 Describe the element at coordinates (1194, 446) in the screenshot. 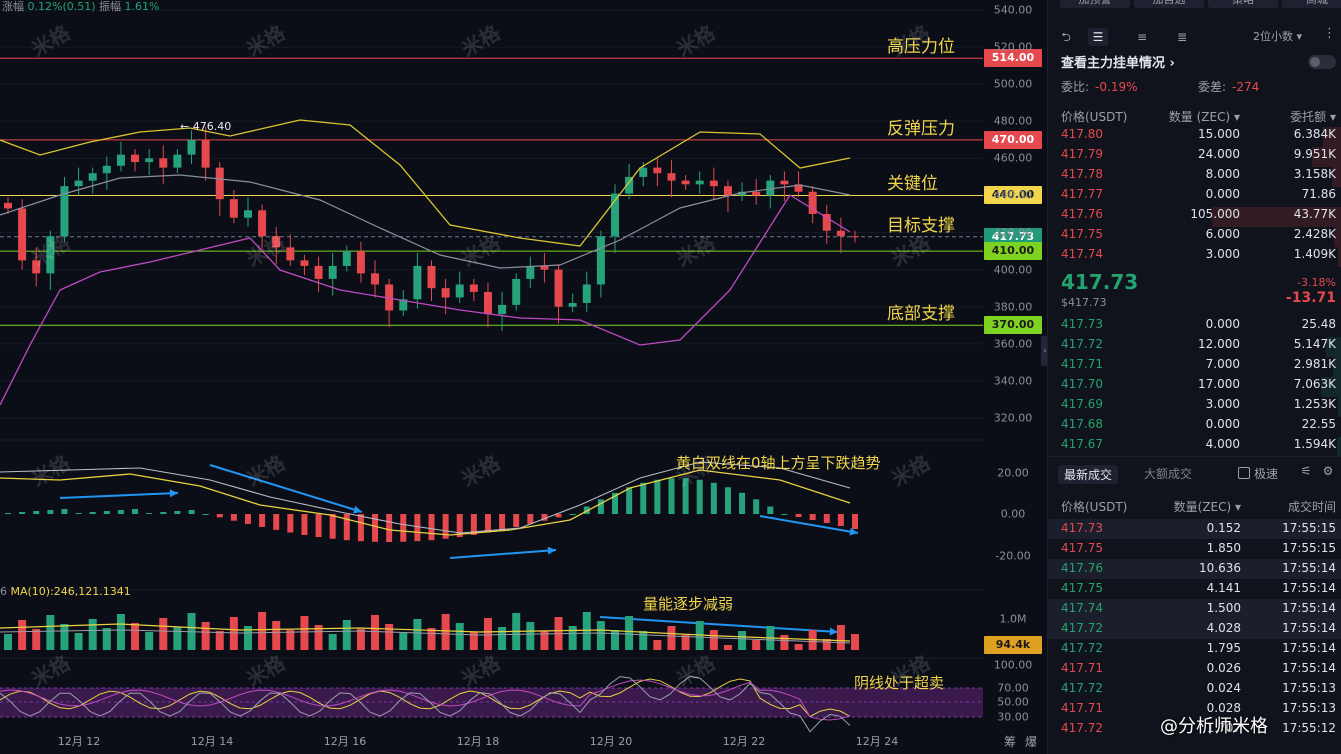

I see `bid-row: 417.67 4.000 1.594K` at that location.